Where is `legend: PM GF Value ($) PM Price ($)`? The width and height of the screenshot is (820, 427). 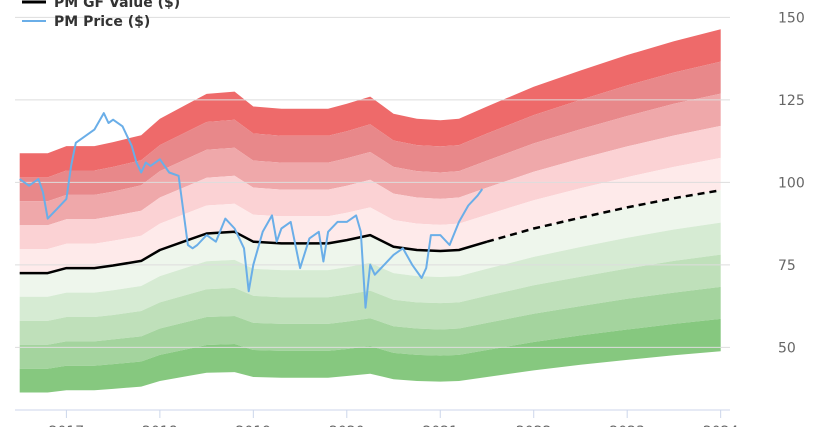 legend: PM GF Value ($) PM Price ($) is located at coordinates (101, 15).